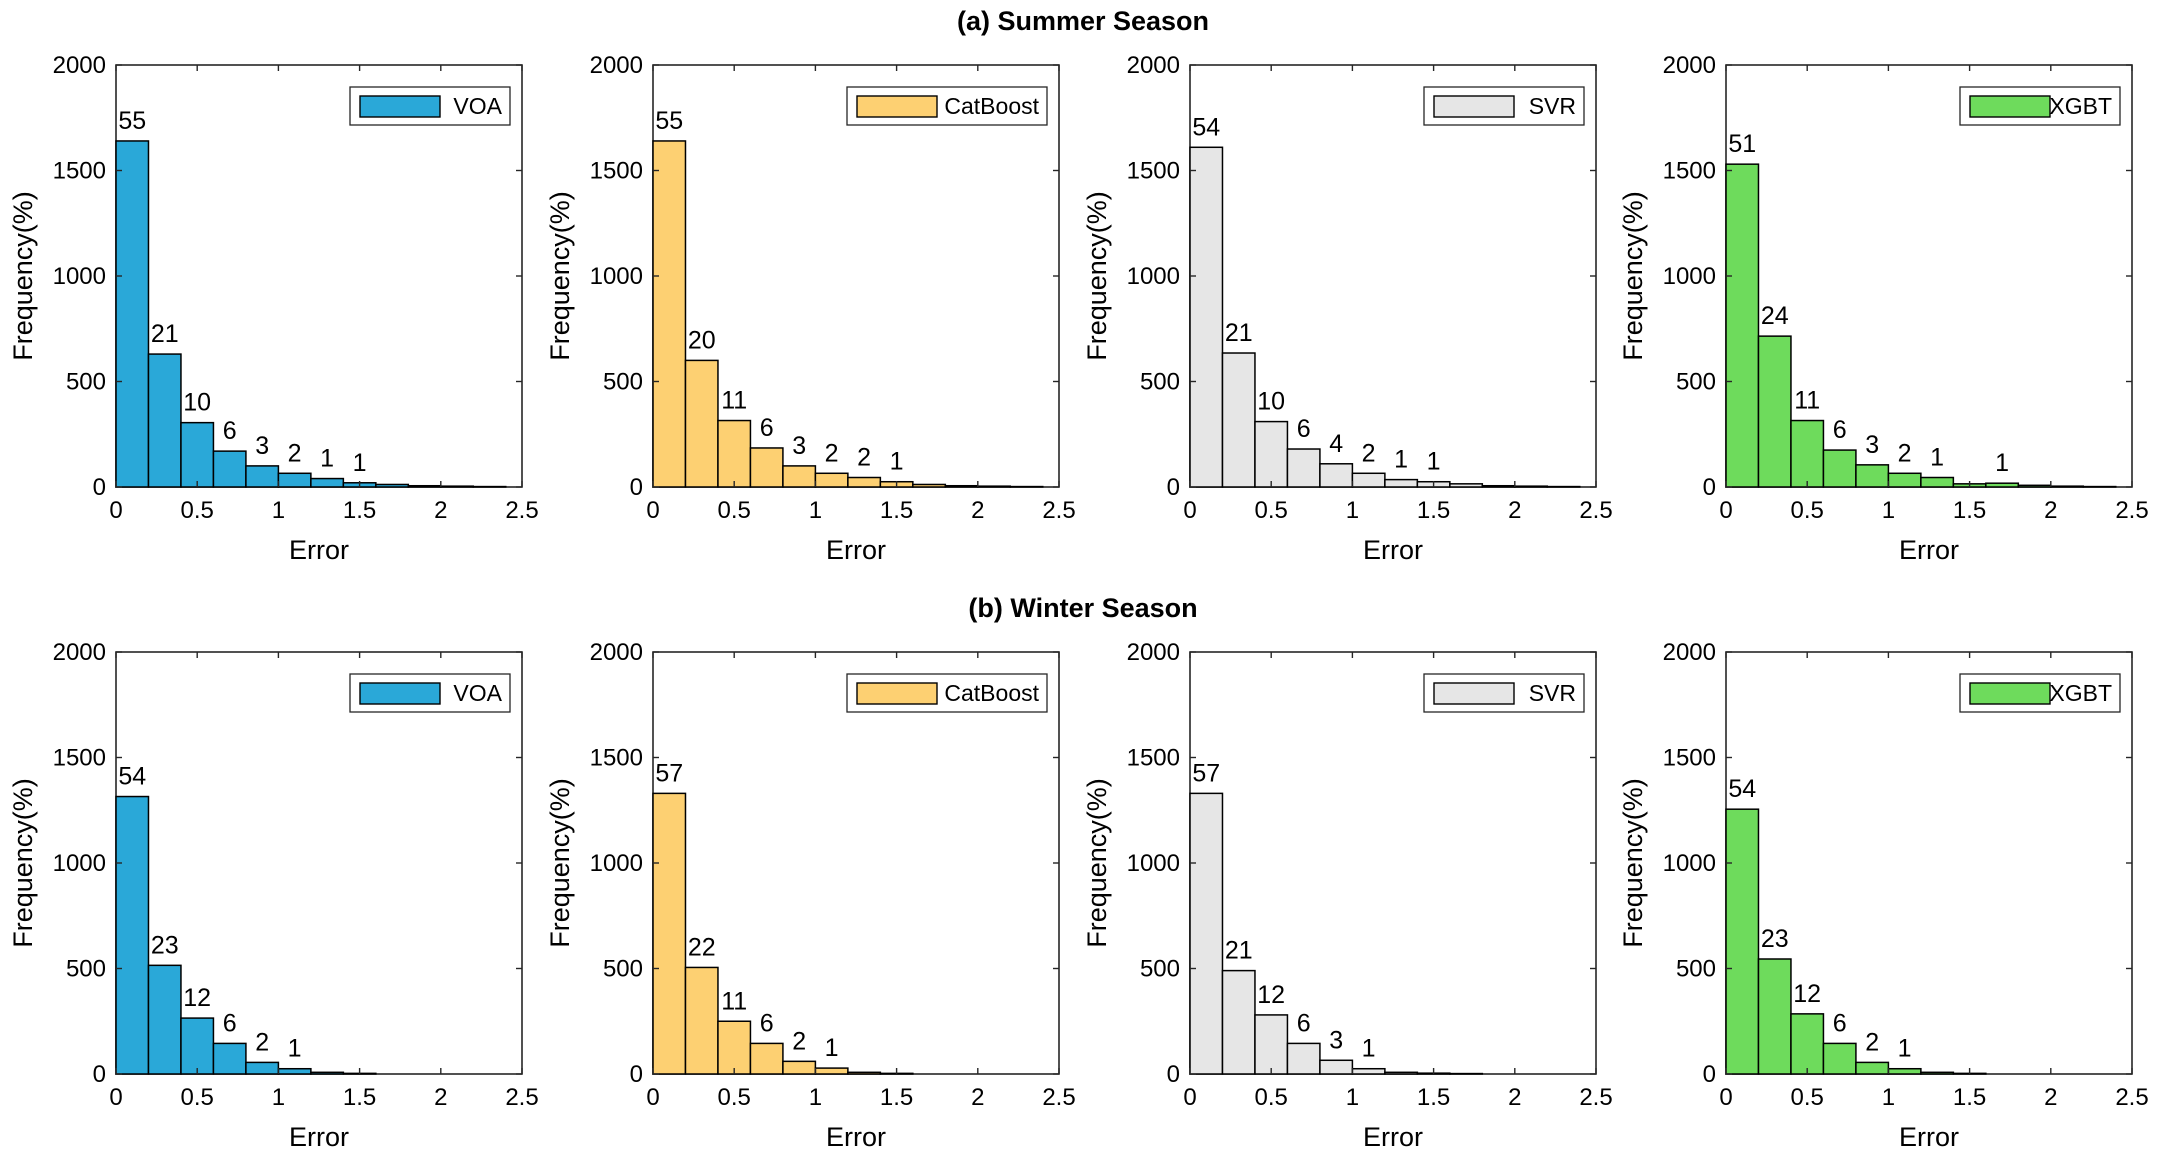 This screenshot has height=1157, width=2166. Describe the element at coordinates (79, 863) in the screenshot. I see `chart-winter-voa-ytick-label-2: 1000` at that location.